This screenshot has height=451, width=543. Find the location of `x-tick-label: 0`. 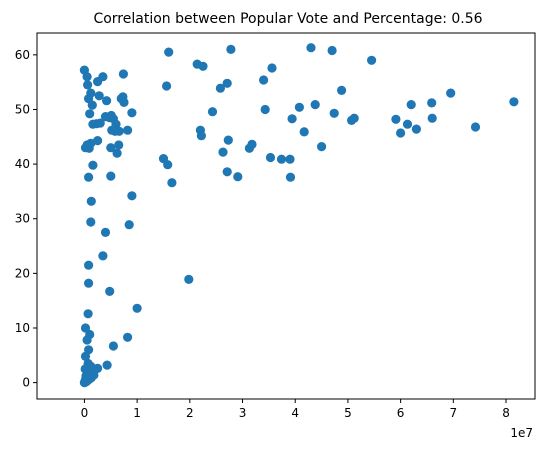

x-tick-label: 0 is located at coordinates (85, 413).